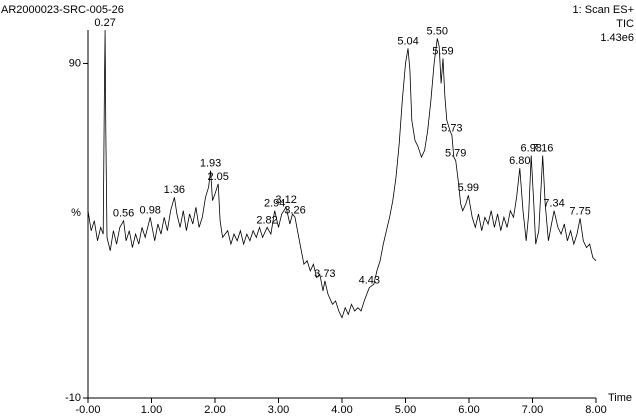 This screenshot has height=418, width=636. I want to click on scan-label: 1: Scan ES+, so click(603, 10).